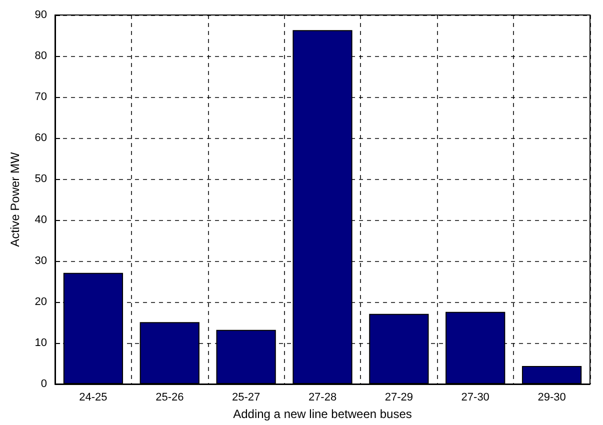 Image resolution: width=603 pixels, height=425 pixels. Describe the element at coordinates (40, 56) in the screenshot. I see `y-tick-label: 80` at that location.